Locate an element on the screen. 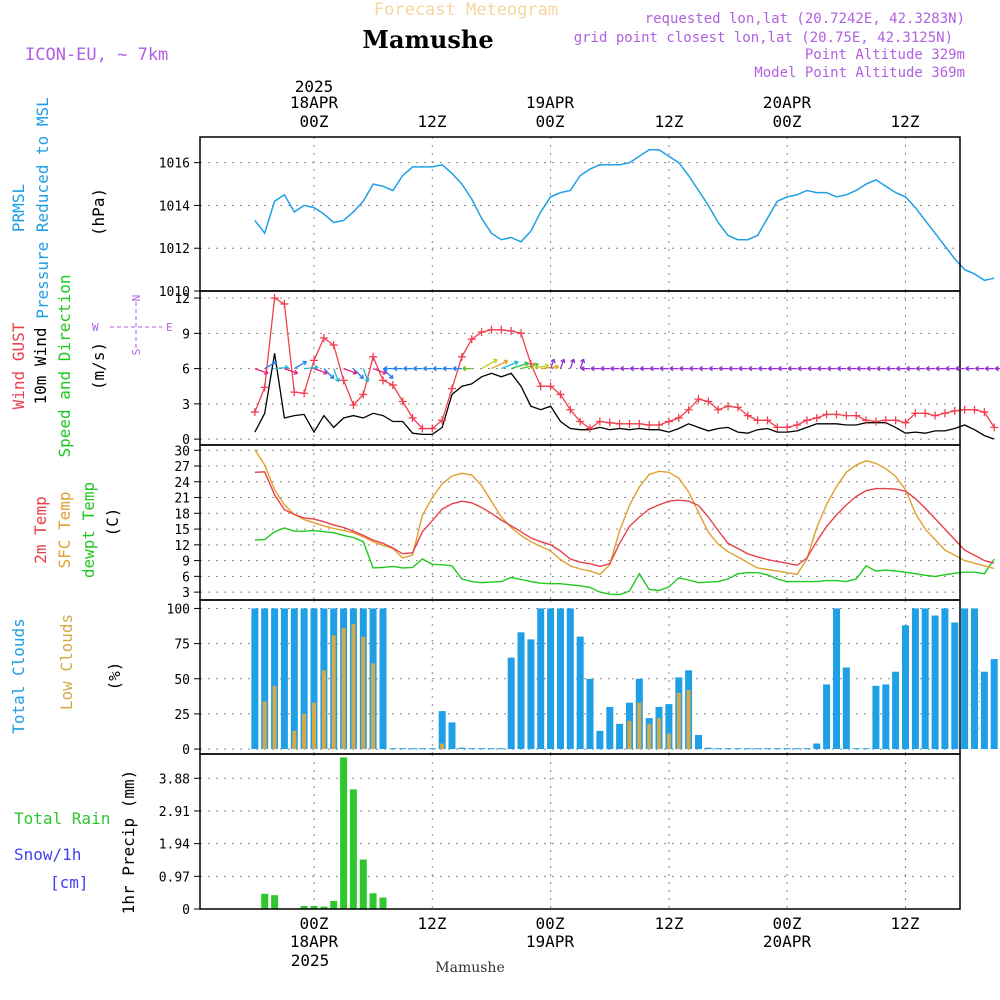 The image size is (1000, 1000). temp-ytick-label-9: 30 is located at coordinates (182, 451).